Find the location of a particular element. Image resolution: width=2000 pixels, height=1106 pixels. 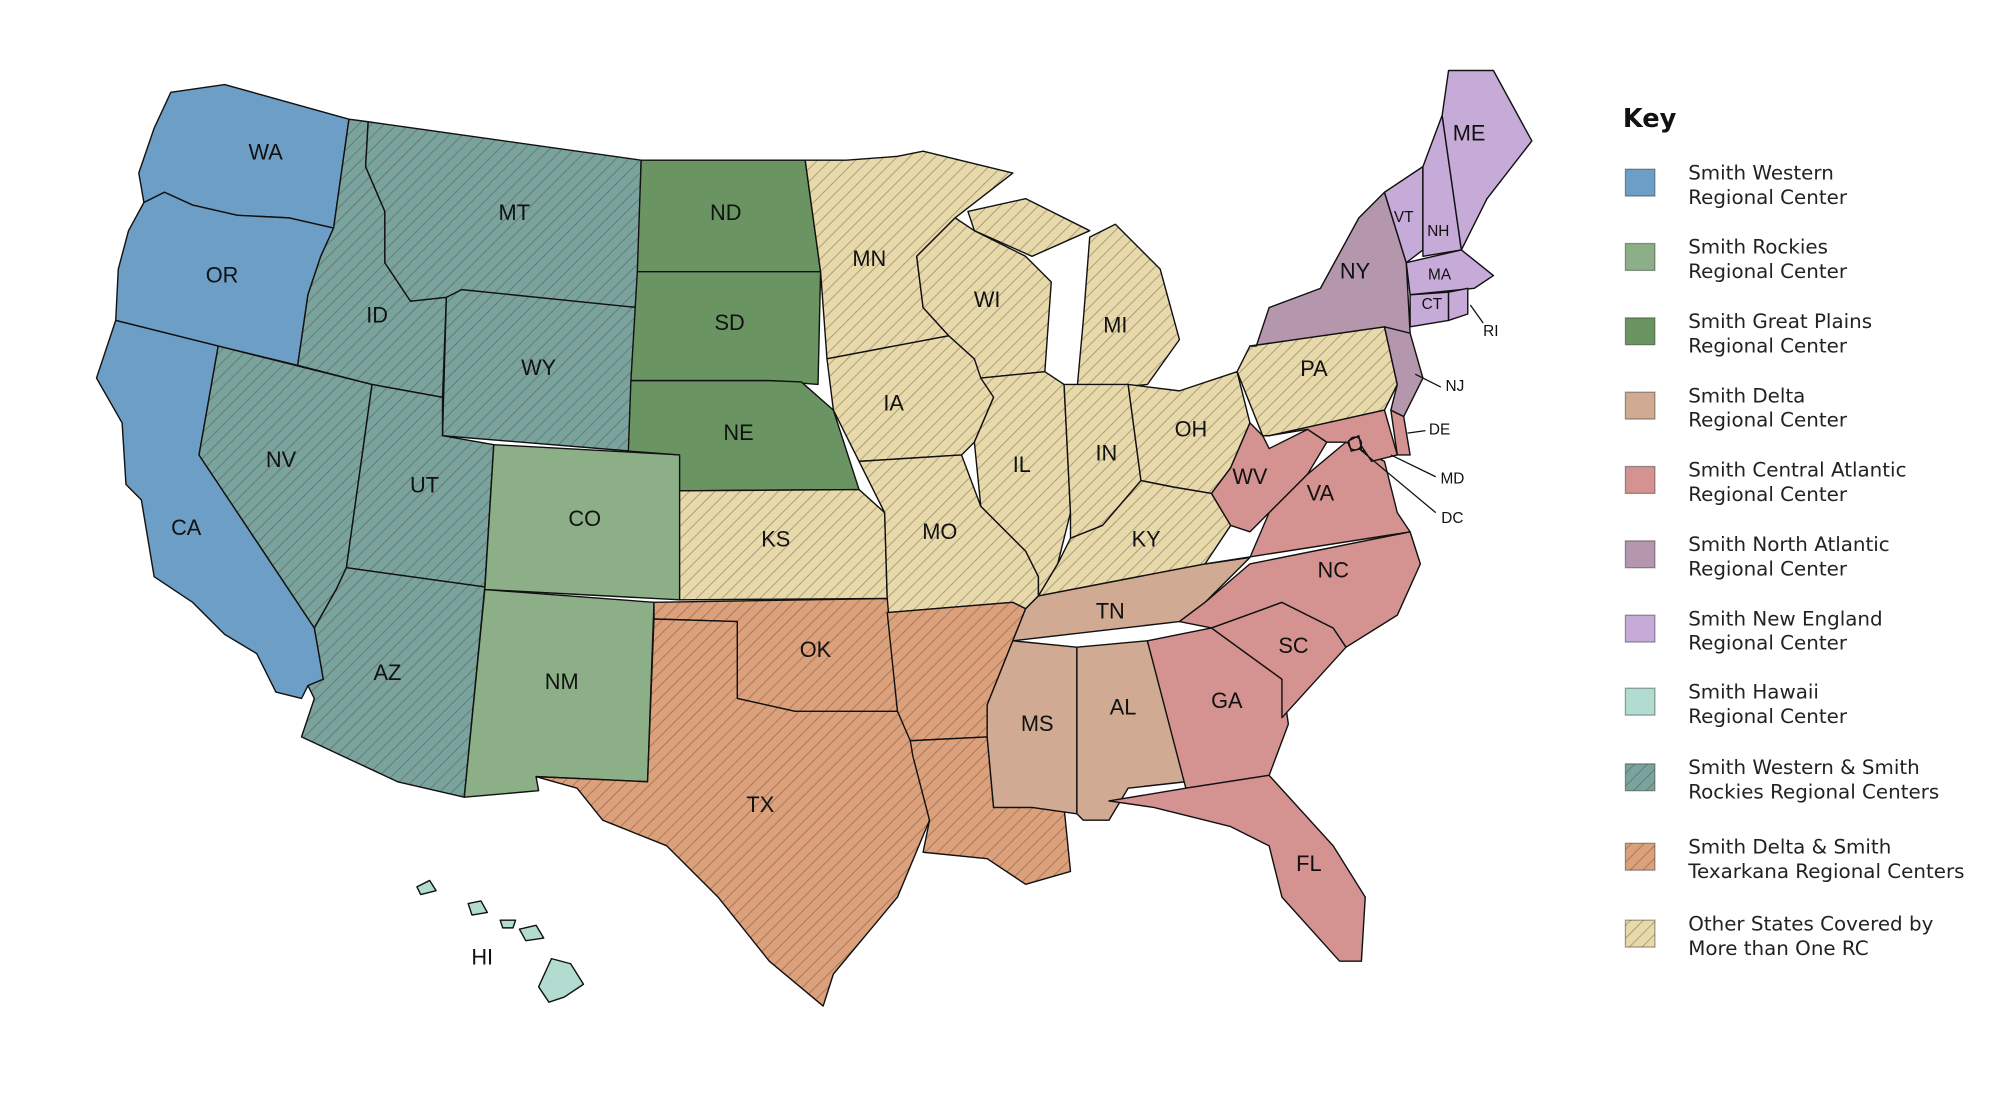

legend-label: Smith New England is located at coordinates (1785, 618).